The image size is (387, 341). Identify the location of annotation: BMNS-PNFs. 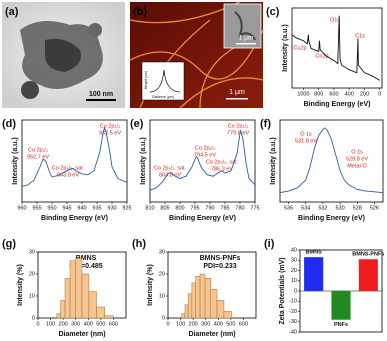
(220, 258).